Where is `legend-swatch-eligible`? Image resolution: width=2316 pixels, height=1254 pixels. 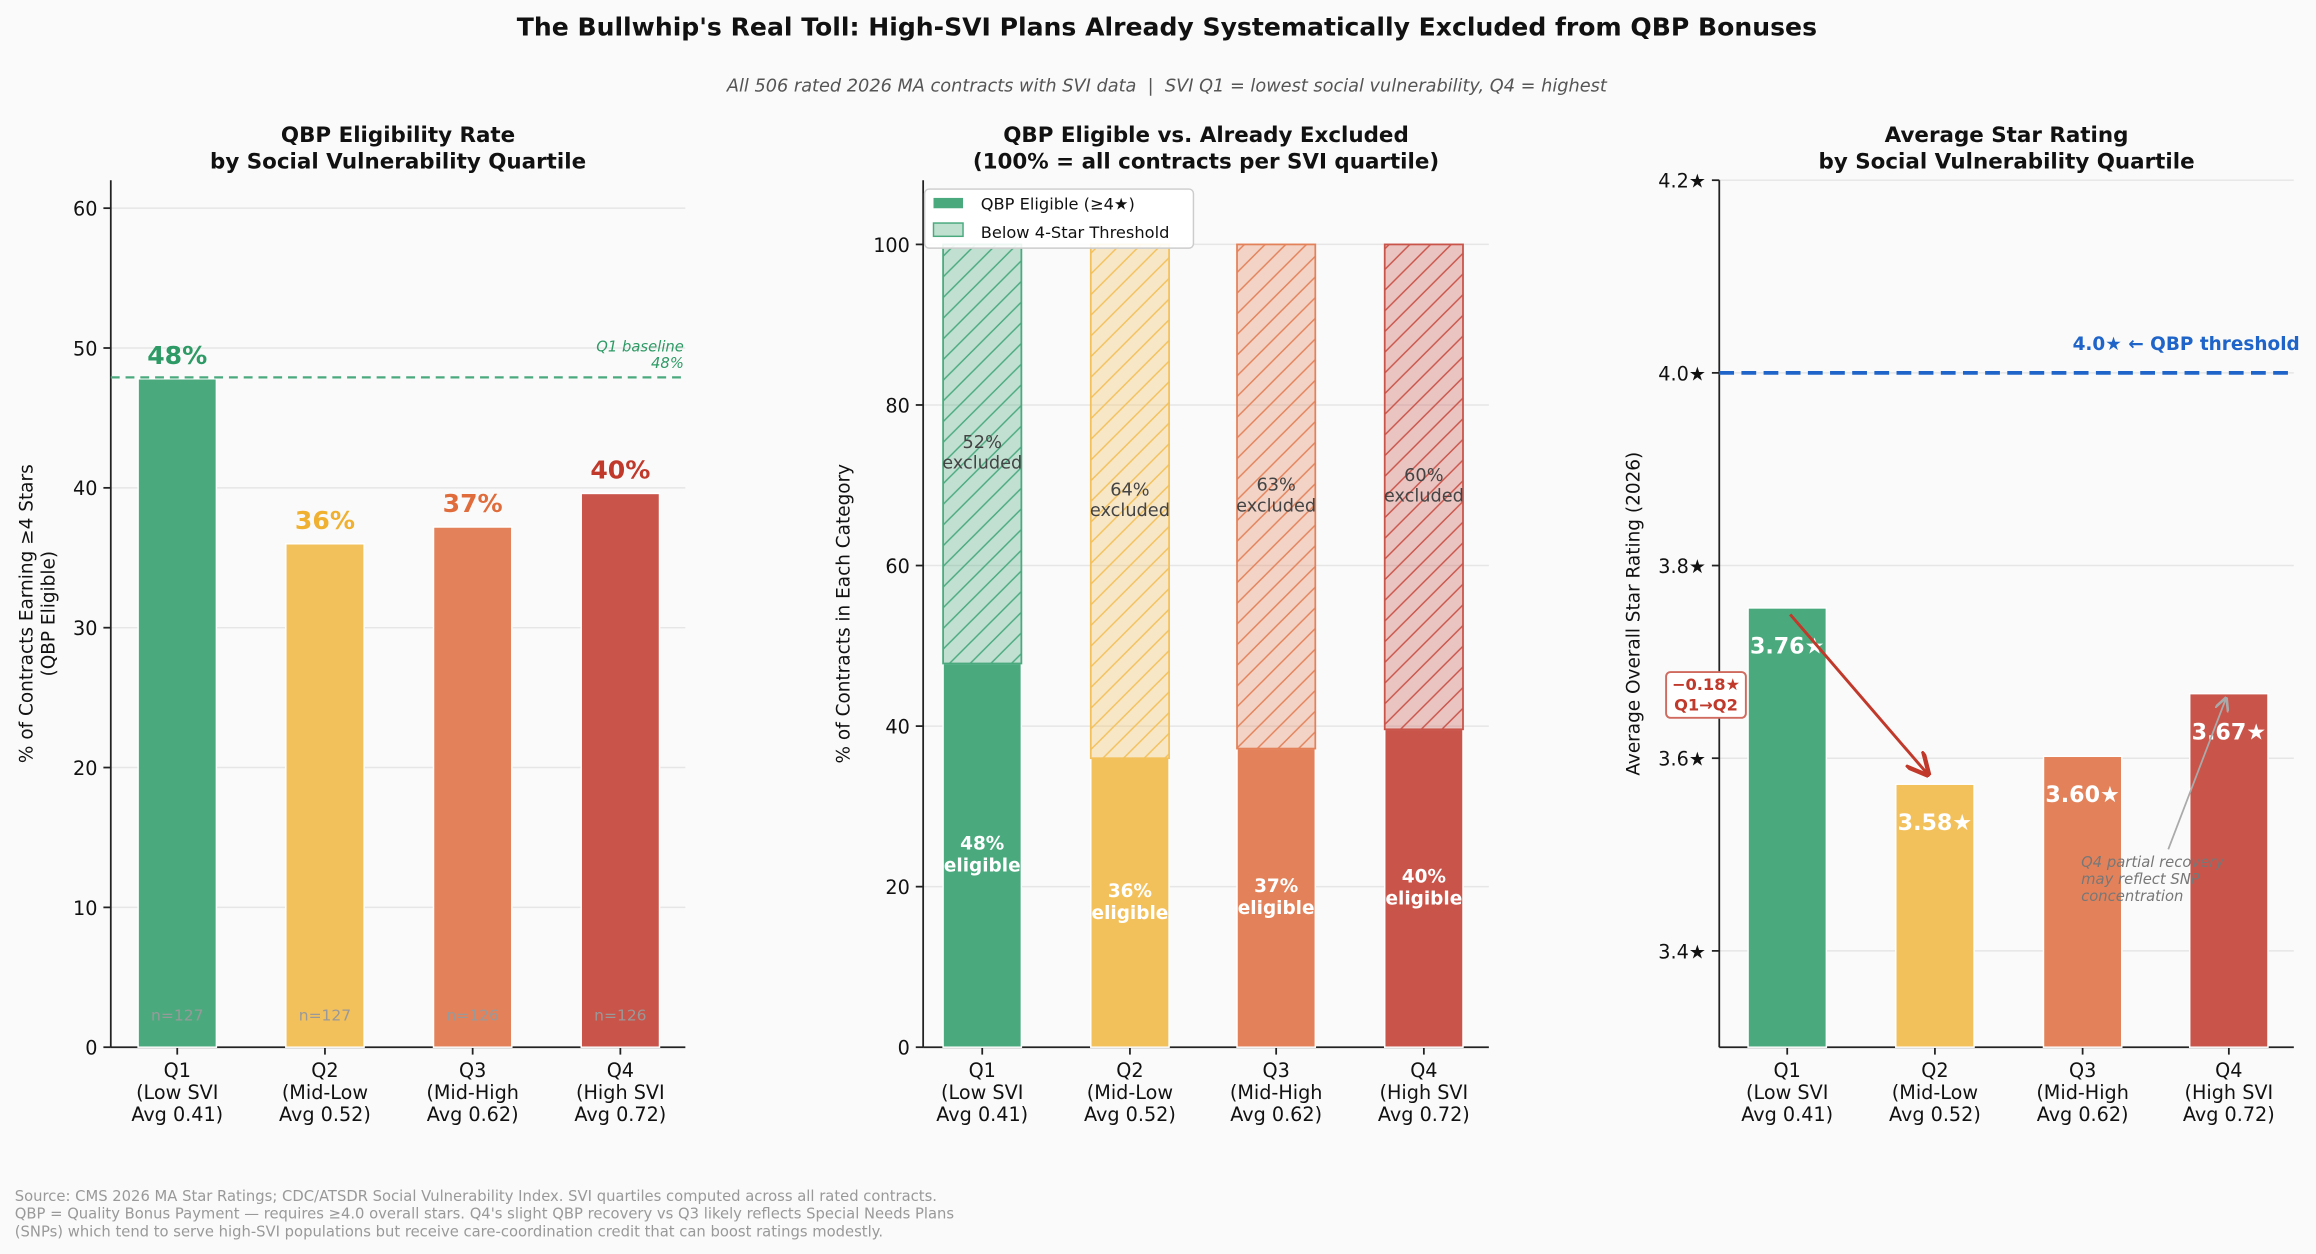
legend-swatch-eligible is located at coordinates (948, 203).